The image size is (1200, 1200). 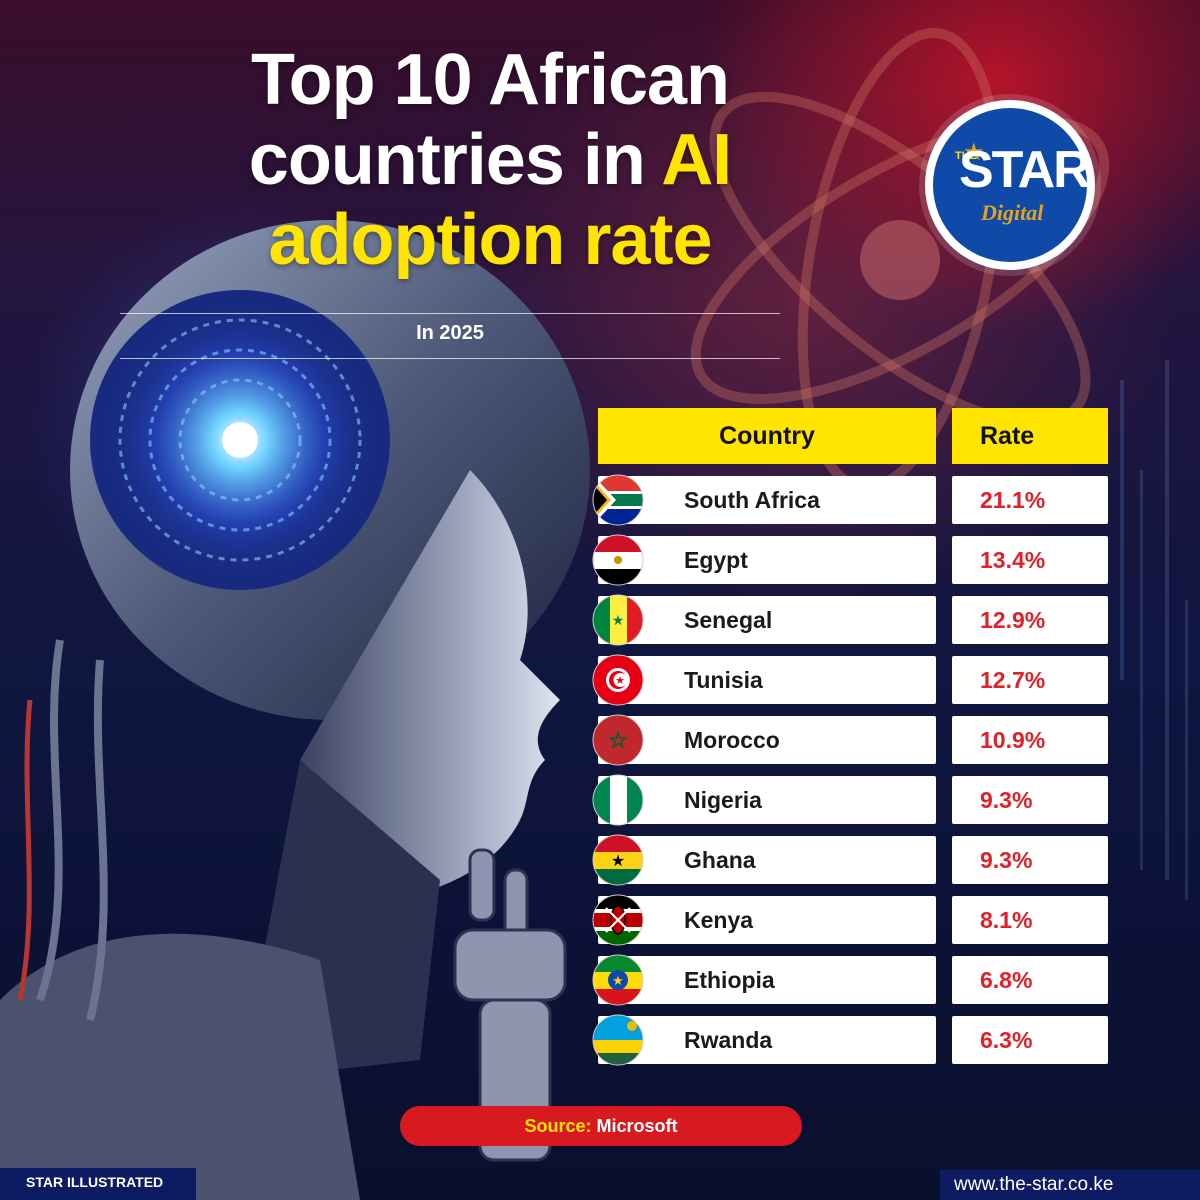 I want to click on senegal-flag-icon: ★, so click(x=618, y=620).